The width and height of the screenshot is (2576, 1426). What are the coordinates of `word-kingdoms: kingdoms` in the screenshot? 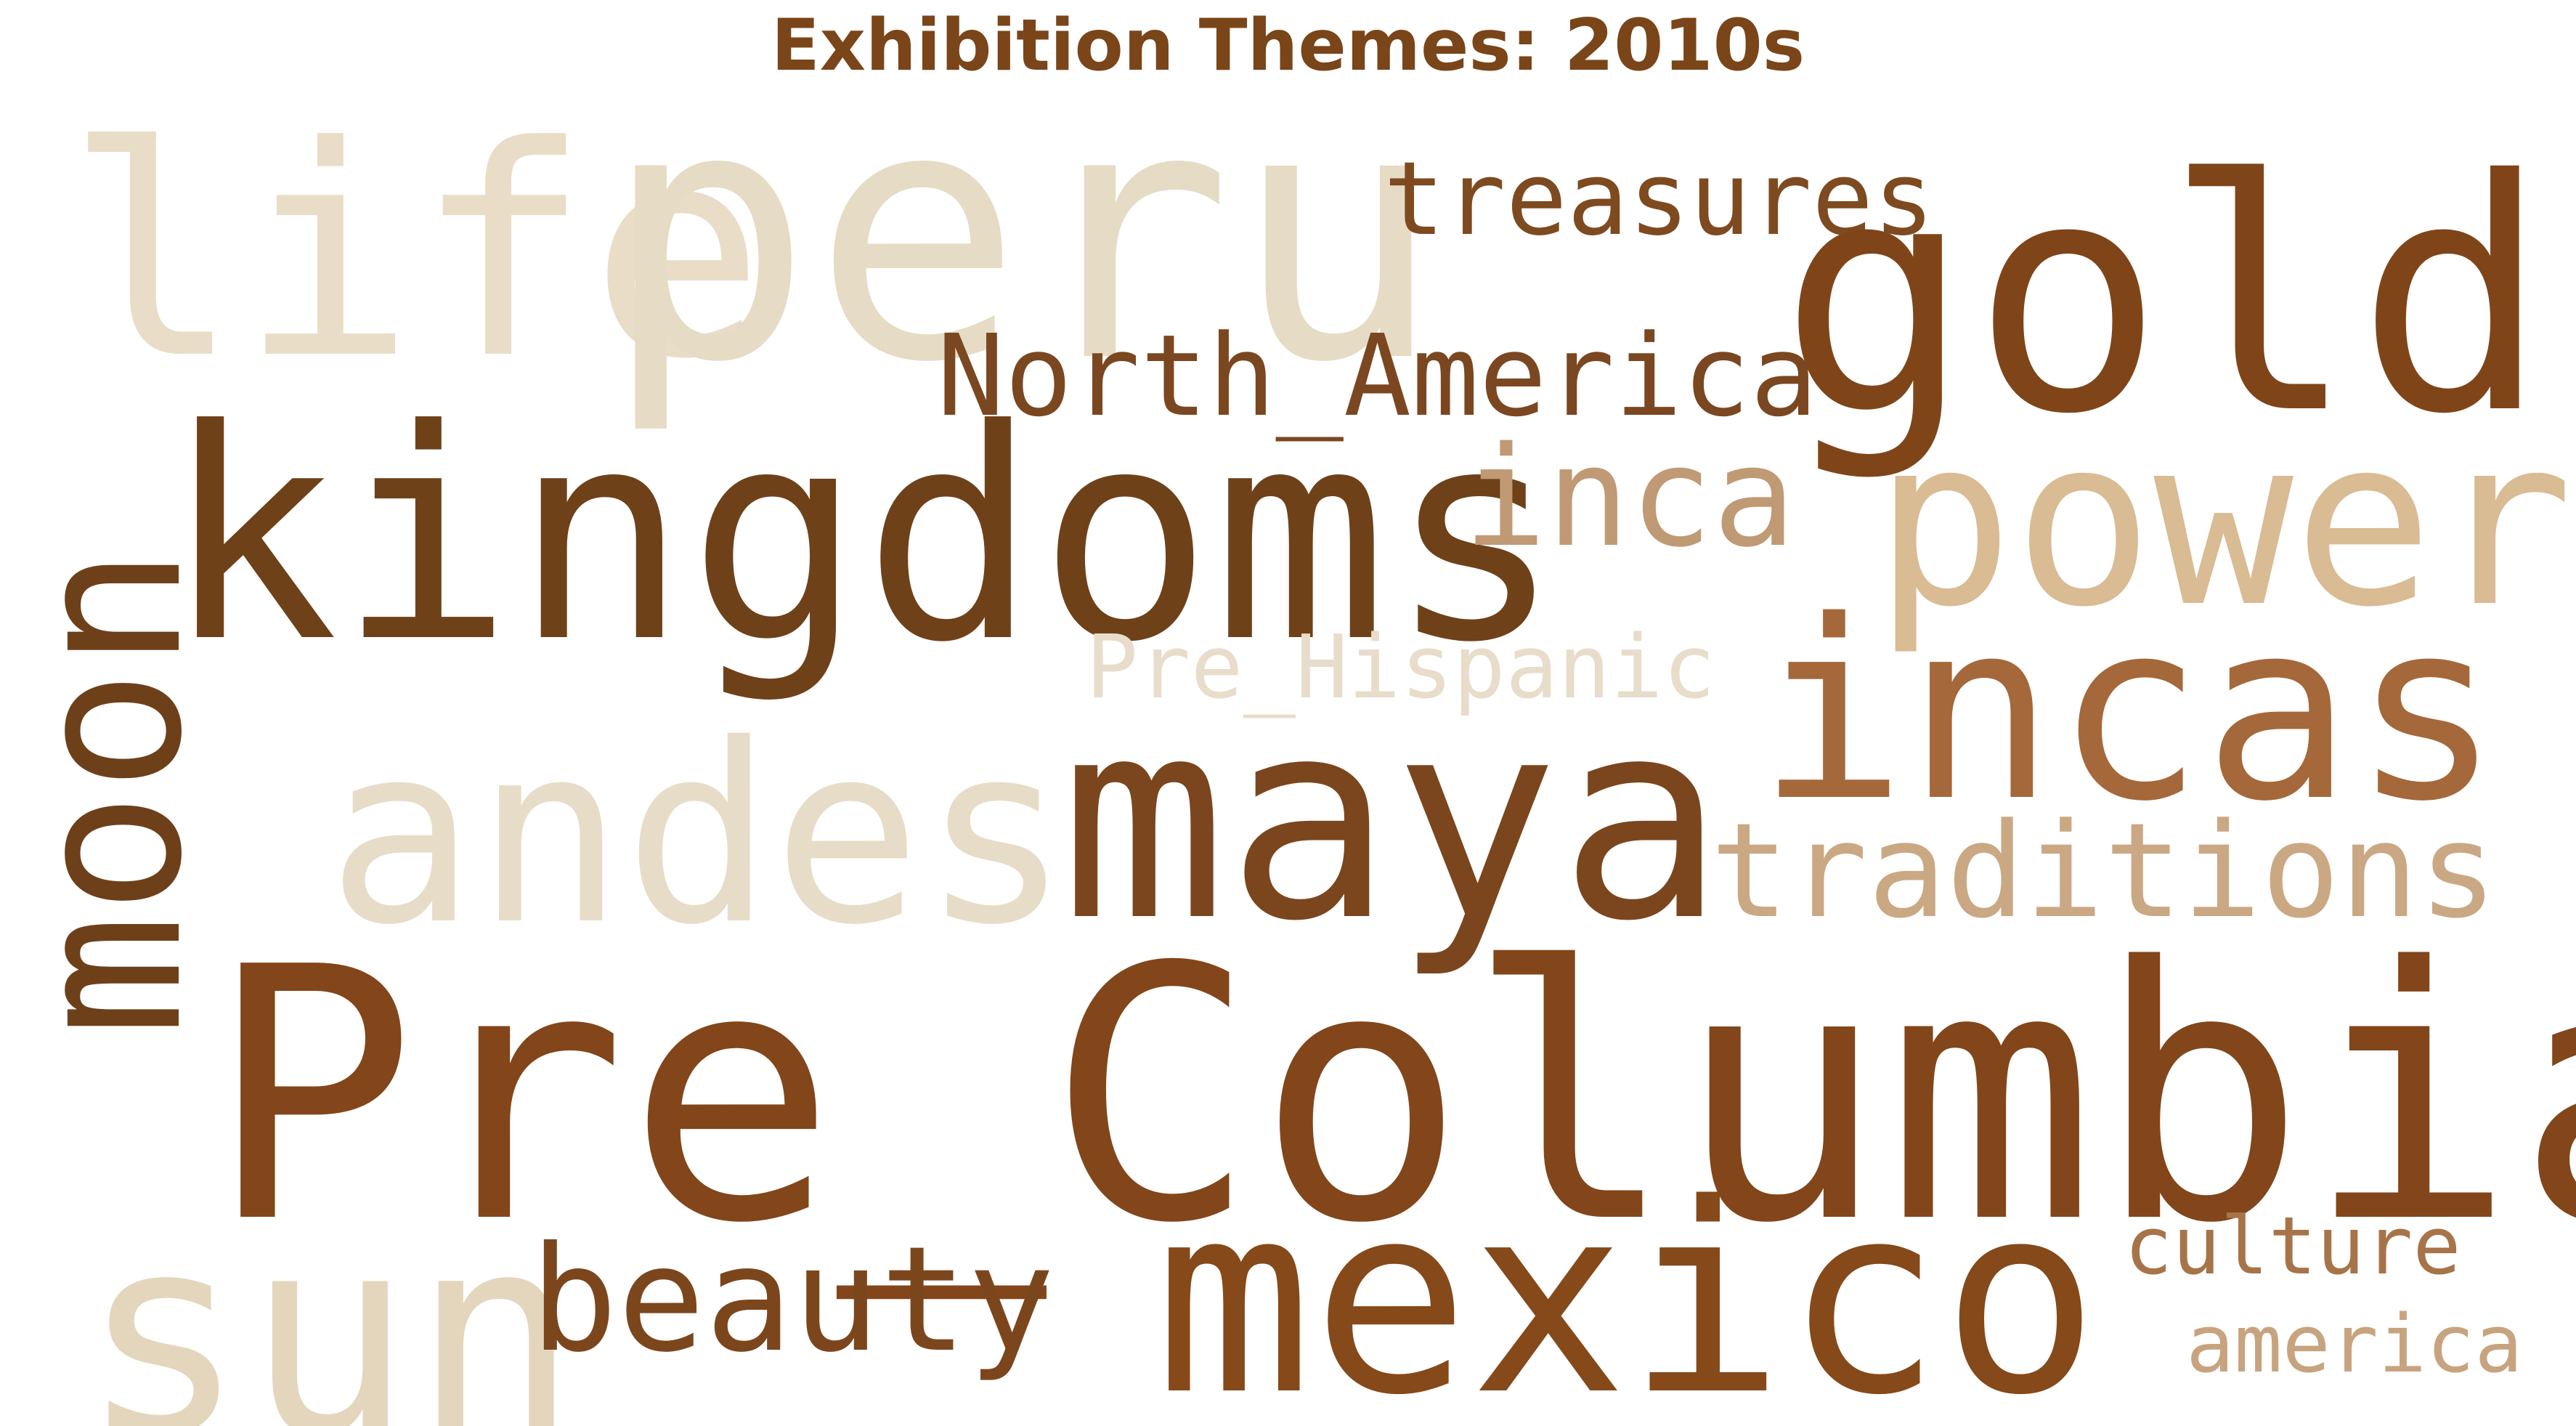 It's located at (863, 537).